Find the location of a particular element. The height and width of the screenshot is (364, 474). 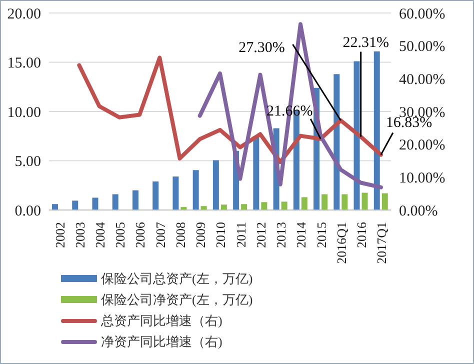

x-tick-label: 2010 is located at coordinates (220, 235).